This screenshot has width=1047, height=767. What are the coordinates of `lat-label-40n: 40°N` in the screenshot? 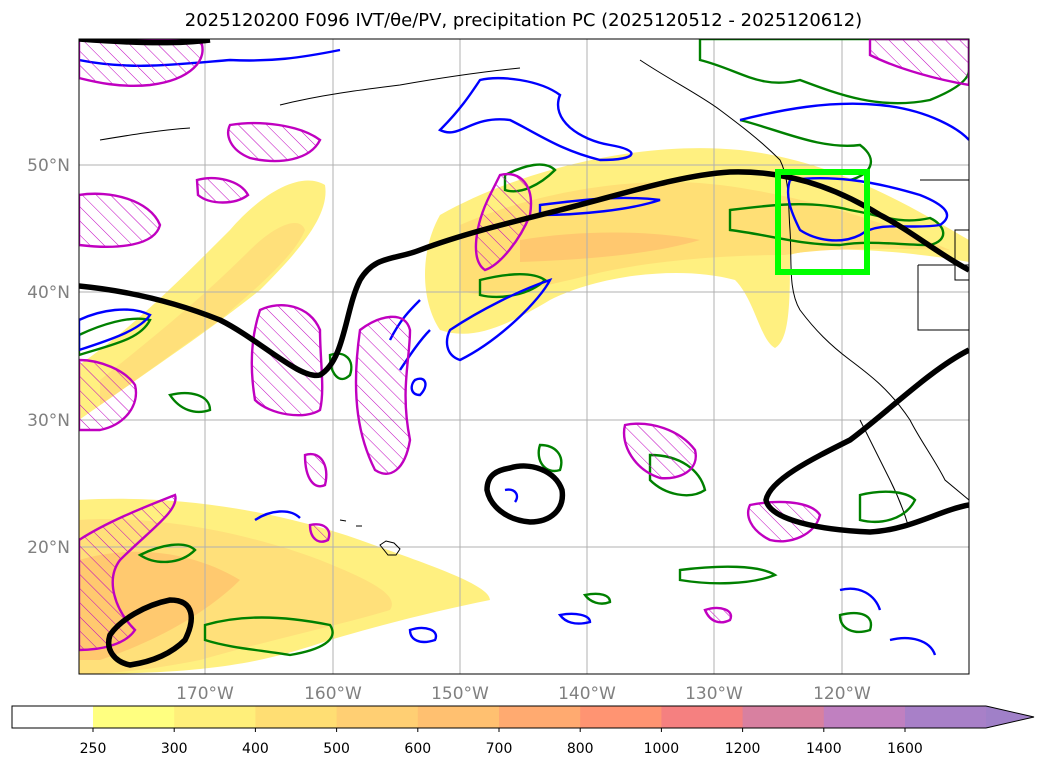 It's located at (48, 293).